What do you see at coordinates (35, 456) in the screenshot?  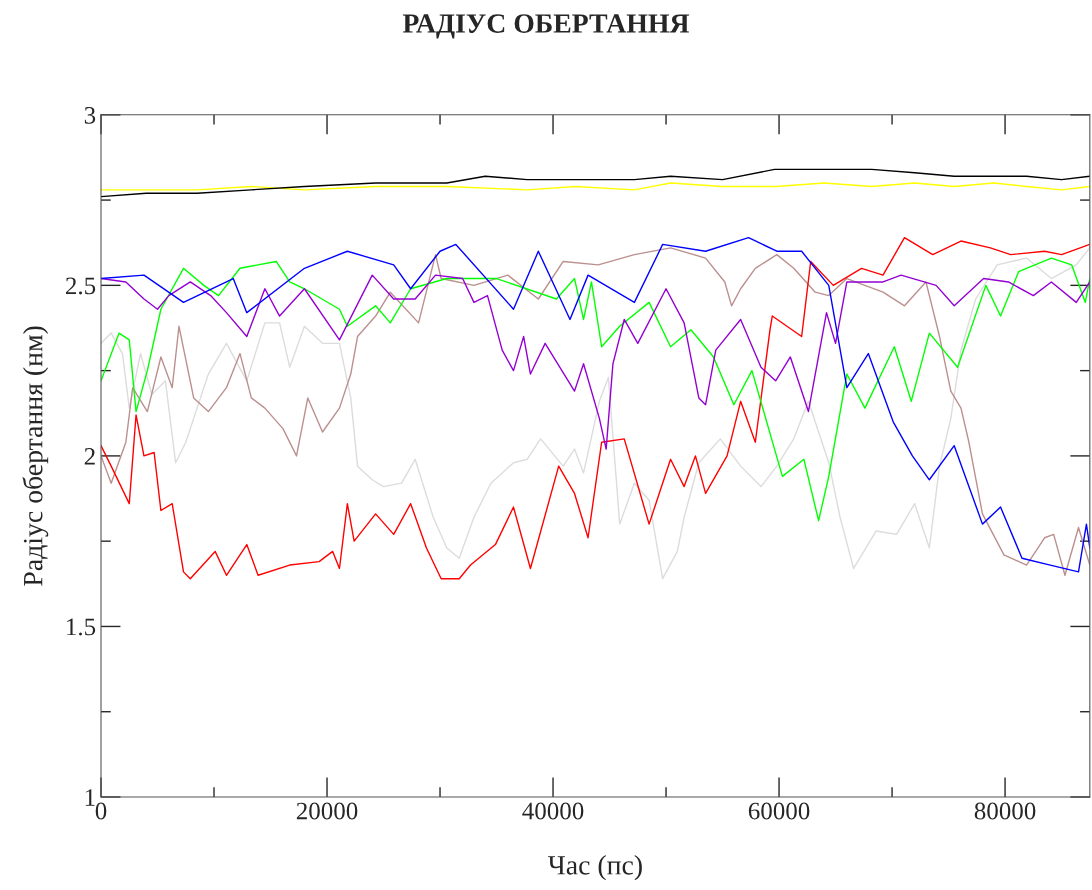 I see `y-axis-title: Радіус обертання (нм)` at bounding box center [35, 456].